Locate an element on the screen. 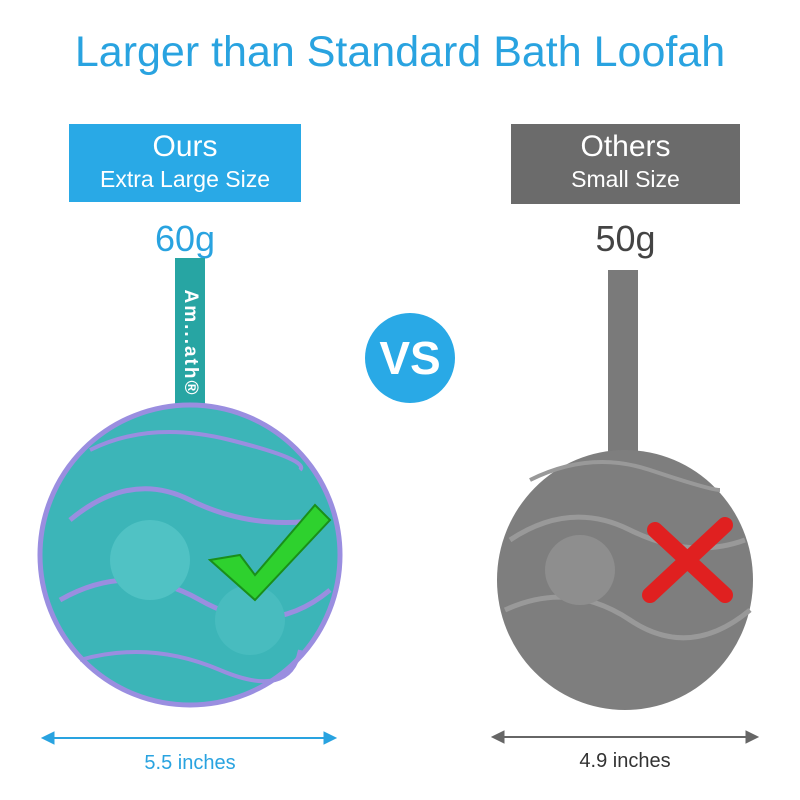 The width and height of the screenshot is (800, 800). others-dimension-arrow is located at coordinates (625, 737).